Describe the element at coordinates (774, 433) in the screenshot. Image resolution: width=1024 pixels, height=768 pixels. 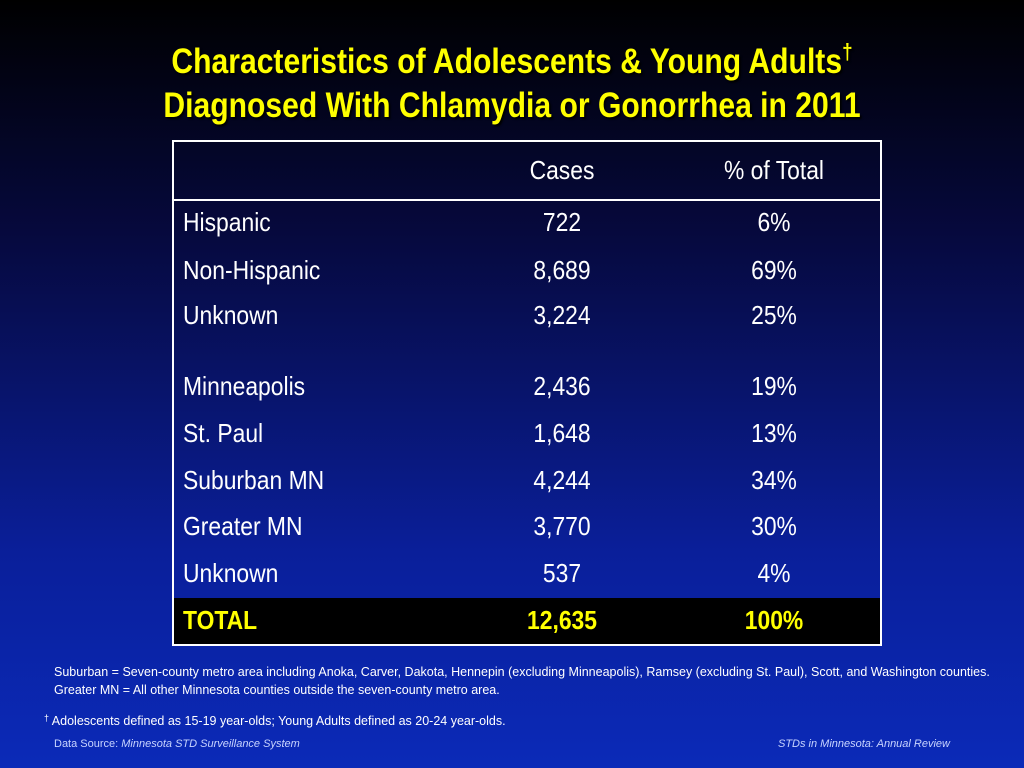
I see `row-percent: 13%` at that location.